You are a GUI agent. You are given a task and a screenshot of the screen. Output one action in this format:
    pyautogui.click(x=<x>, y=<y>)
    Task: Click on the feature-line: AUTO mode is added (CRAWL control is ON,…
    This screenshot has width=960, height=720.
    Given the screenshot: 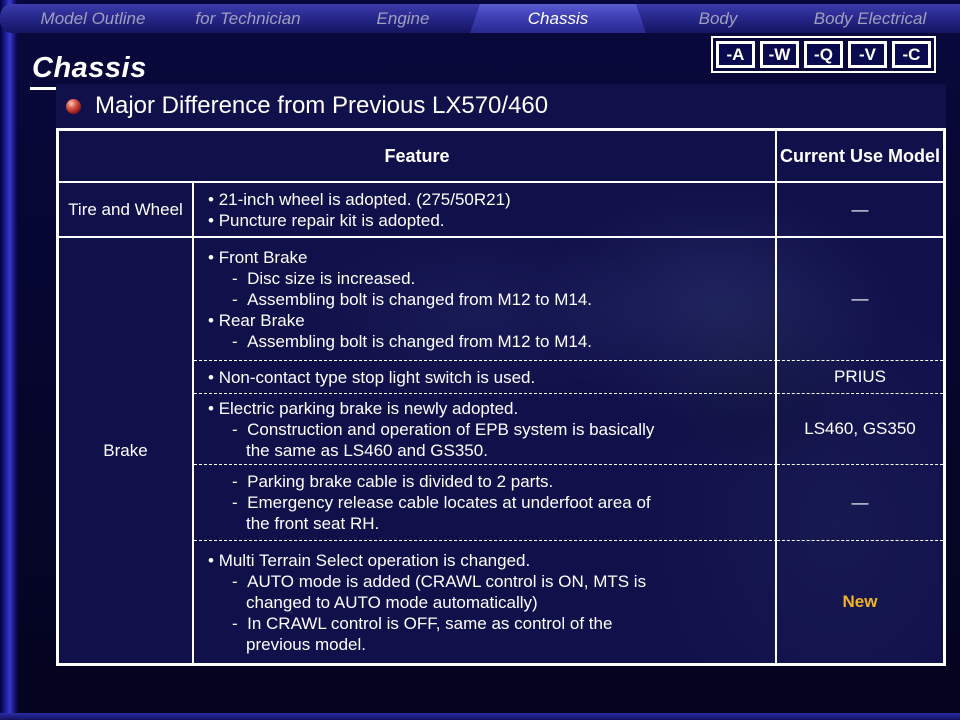 What is the action you would take?
    pyautogui.click(x=485, y=592)
    